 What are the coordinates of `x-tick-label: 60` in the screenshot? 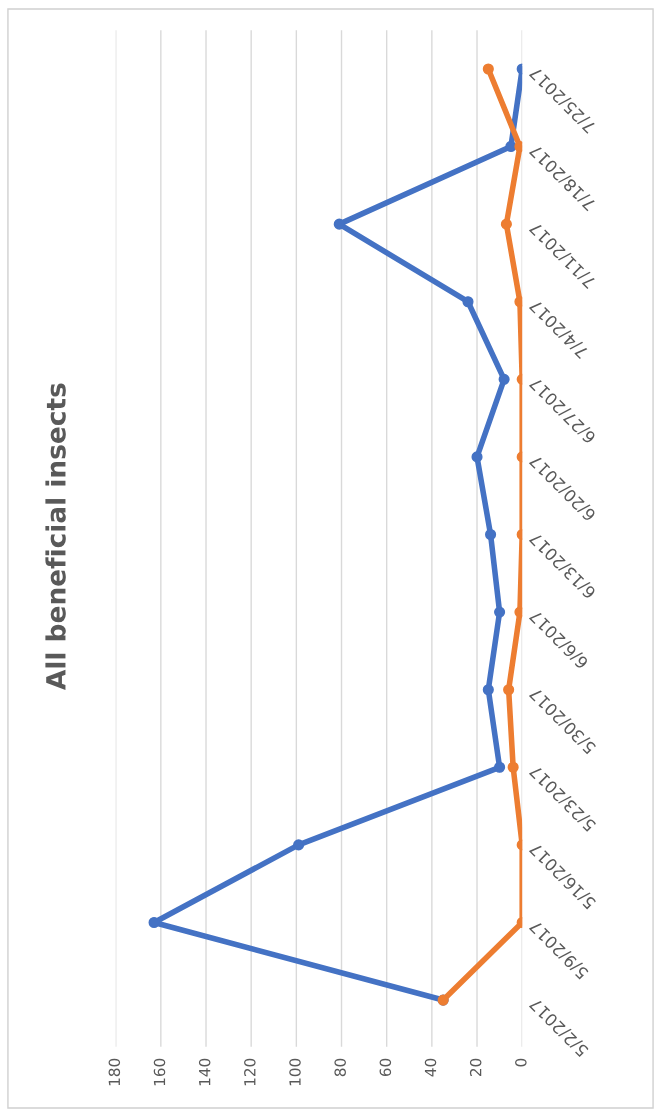 It's located at (385, 1067).